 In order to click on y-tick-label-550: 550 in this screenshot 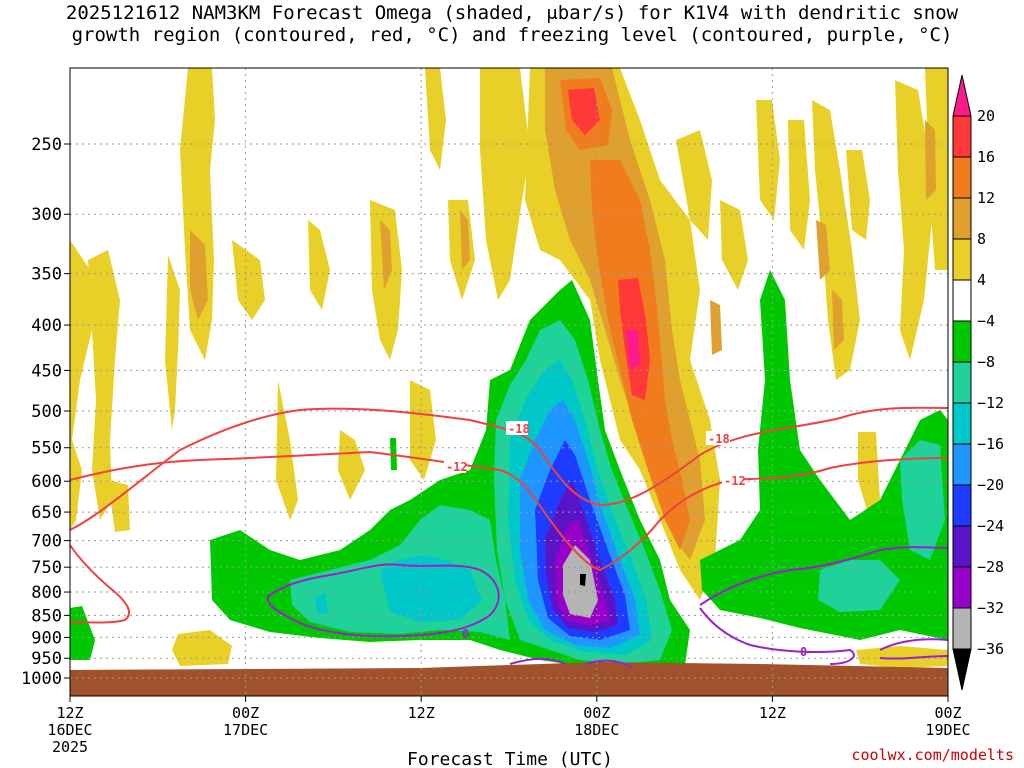, I will do `click(46, 449)`.